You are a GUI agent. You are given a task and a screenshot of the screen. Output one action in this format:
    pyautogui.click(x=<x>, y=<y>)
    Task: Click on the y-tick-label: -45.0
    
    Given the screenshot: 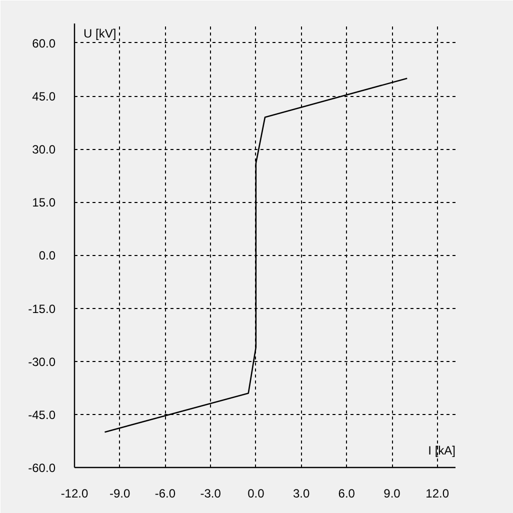 What is the action you would take?
    pyautogui.click(x=42, y=415)
    